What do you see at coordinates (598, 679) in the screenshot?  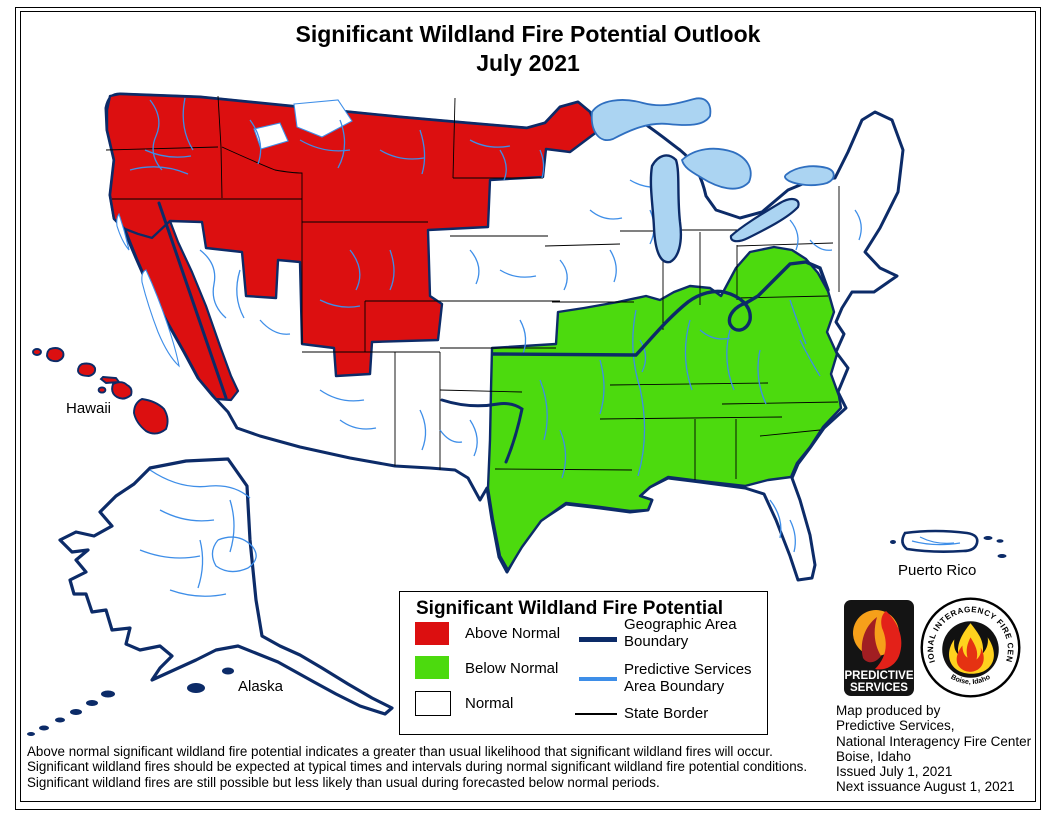 I see `psa-boundary-line-sample` at bounding box center [598, 679].